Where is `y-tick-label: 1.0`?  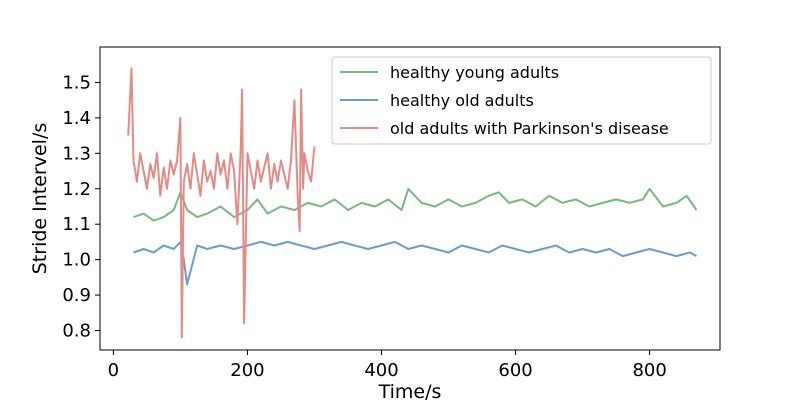 y-tick-label: 1.0 is located at coordinates (76, 260).